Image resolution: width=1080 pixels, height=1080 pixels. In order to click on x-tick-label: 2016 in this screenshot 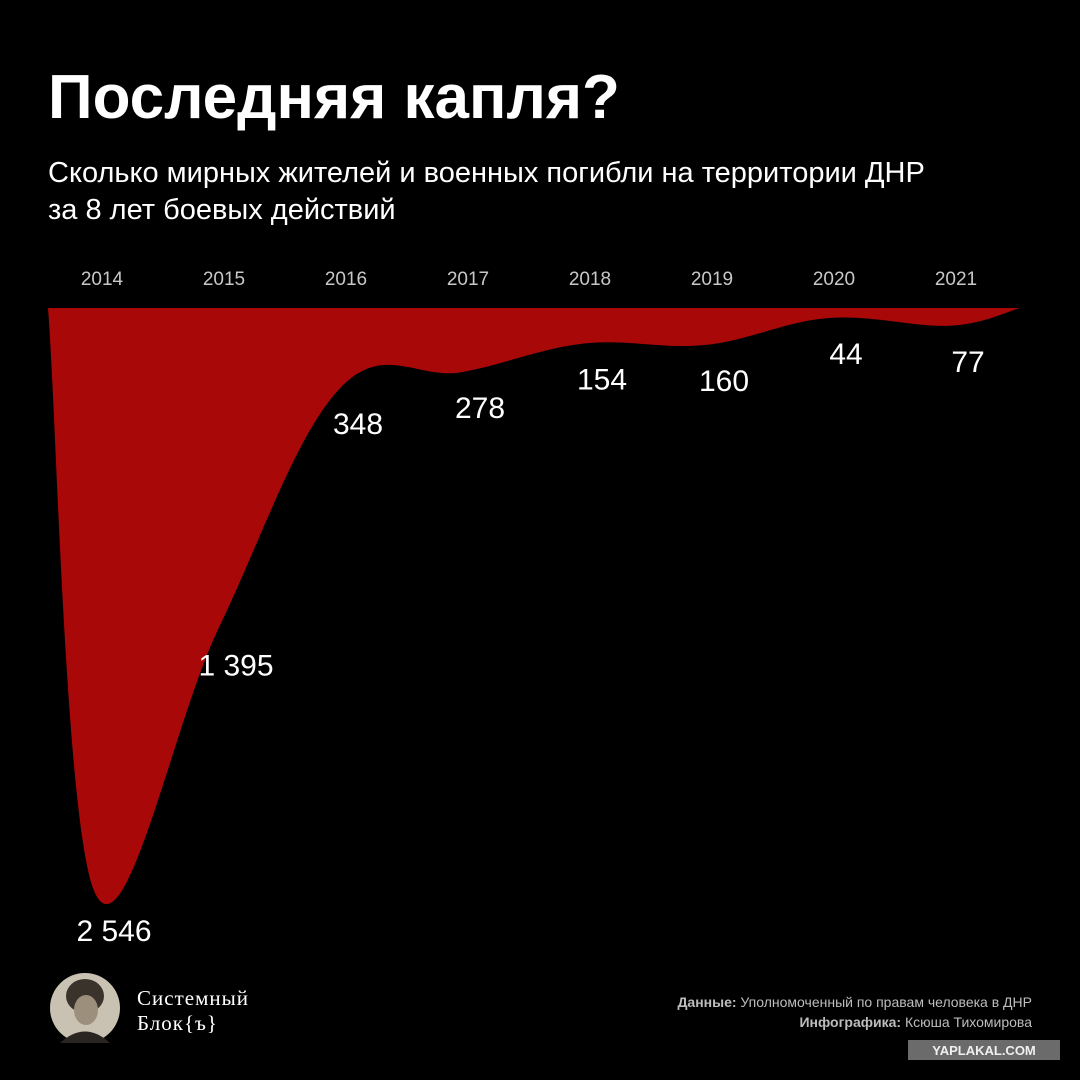, I will do `click(346, 279)`.